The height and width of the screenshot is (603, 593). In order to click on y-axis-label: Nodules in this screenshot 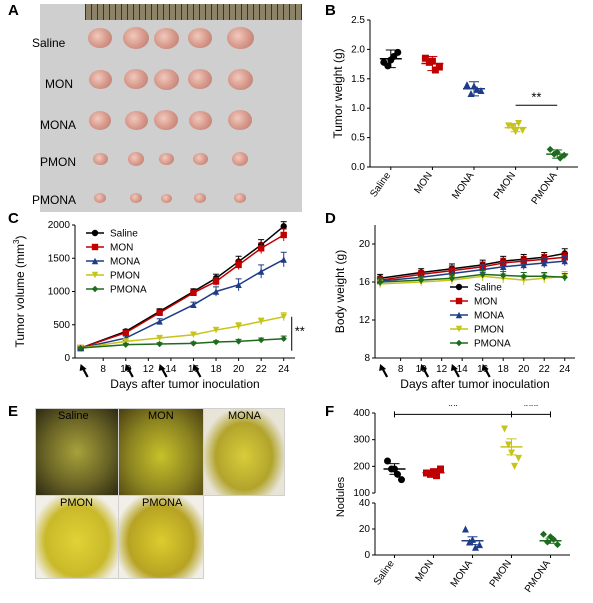, I will do `click(341, 496)`.